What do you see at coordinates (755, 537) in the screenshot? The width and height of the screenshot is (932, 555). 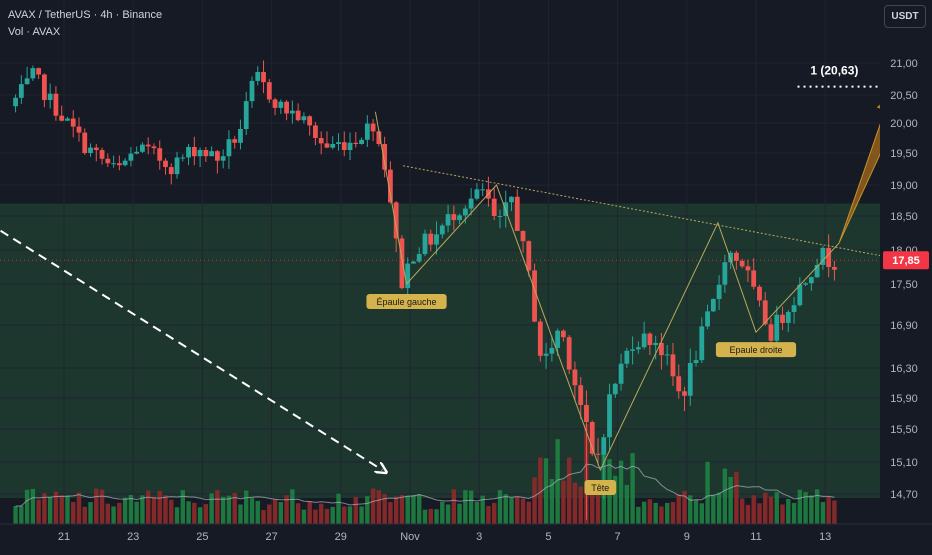 I see `time-tick-label: 11` at bounding box center [755, 537].